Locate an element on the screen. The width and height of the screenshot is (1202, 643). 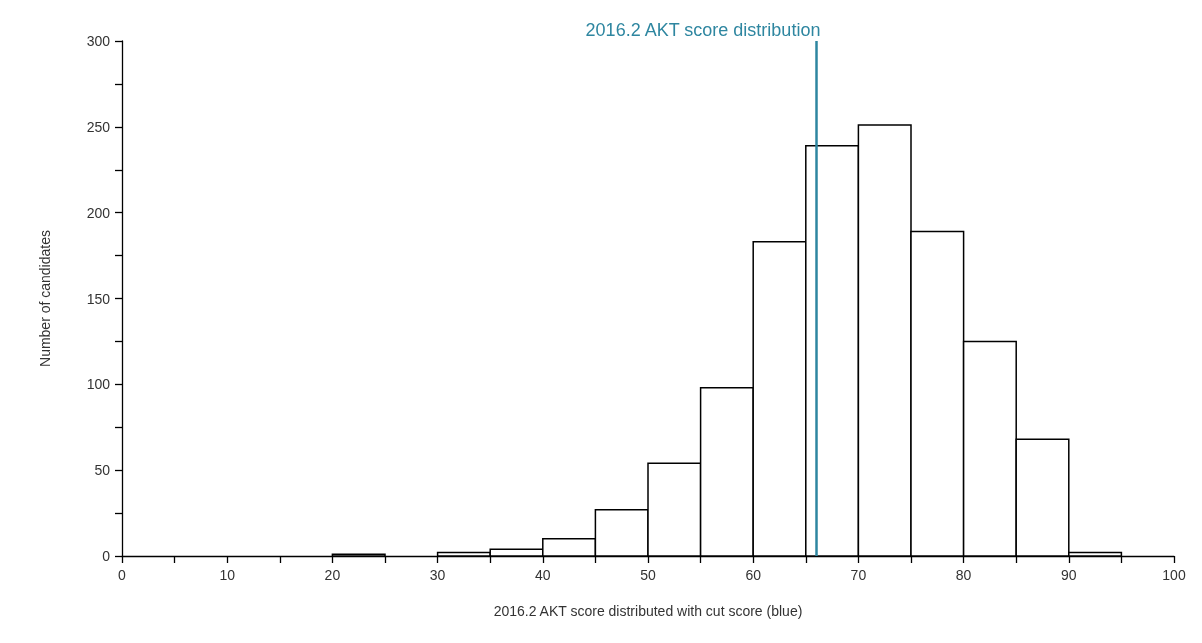
x-tick-label: 20 is located at coordinates (332, 575).